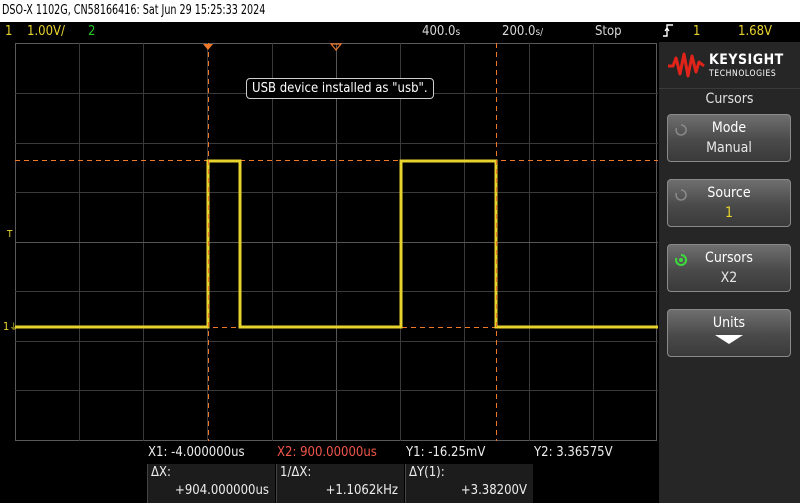  I want to click on run-state: Stop, so click(608, 31).